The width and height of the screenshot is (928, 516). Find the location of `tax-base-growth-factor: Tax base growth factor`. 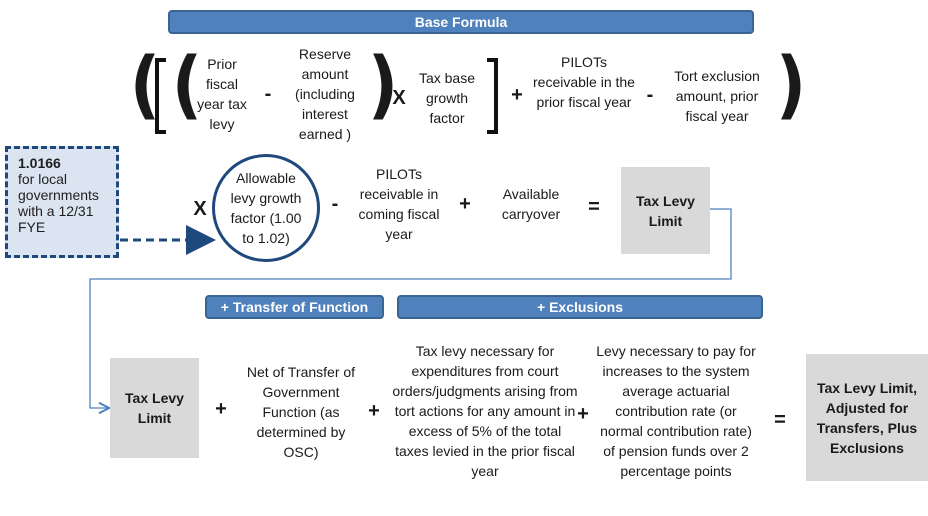

tax-base-growth-factor: Tax base growth factor is located at coordinates (447, 98).